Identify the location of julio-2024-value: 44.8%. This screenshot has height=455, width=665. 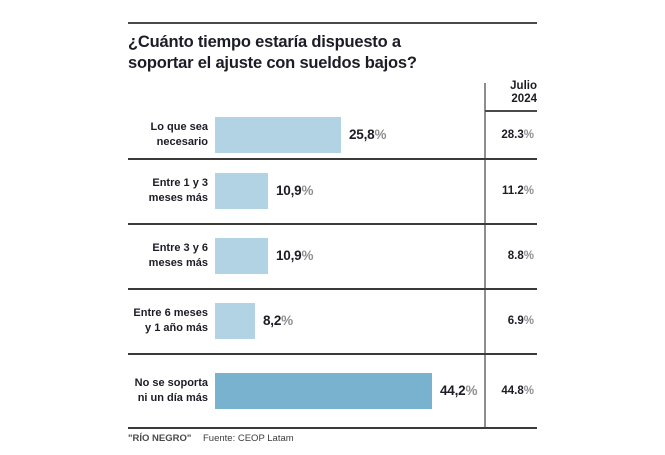
(511, 390).